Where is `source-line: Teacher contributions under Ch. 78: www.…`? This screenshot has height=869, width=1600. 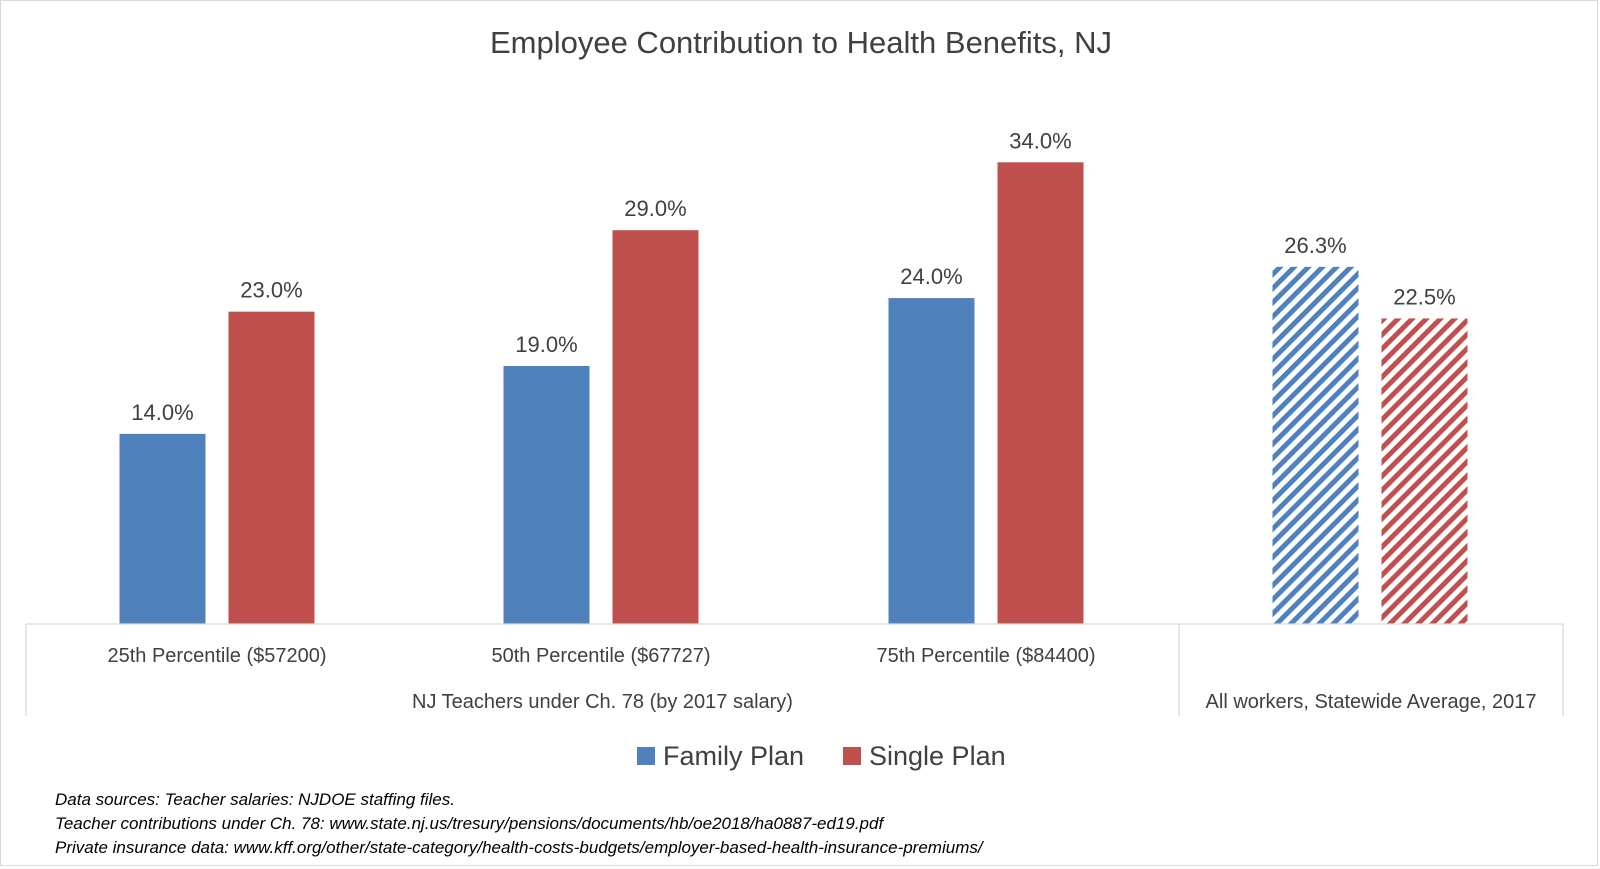
source-line: Teacher contributions under Ch. 78: www.… is located at coordinates (469, 823).